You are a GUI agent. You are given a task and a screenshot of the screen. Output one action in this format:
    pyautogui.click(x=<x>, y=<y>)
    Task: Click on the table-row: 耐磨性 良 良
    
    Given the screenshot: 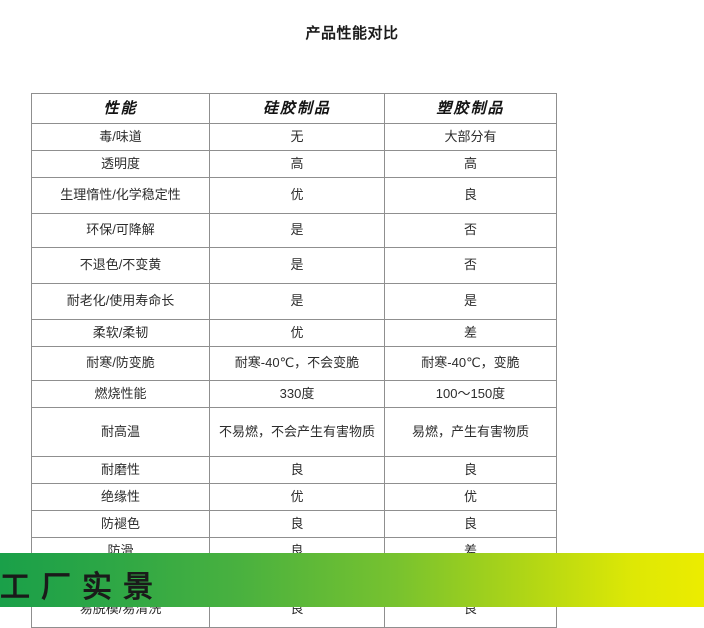 What is the action you would take?
    pyautogui.click(x=294, y=470)
    